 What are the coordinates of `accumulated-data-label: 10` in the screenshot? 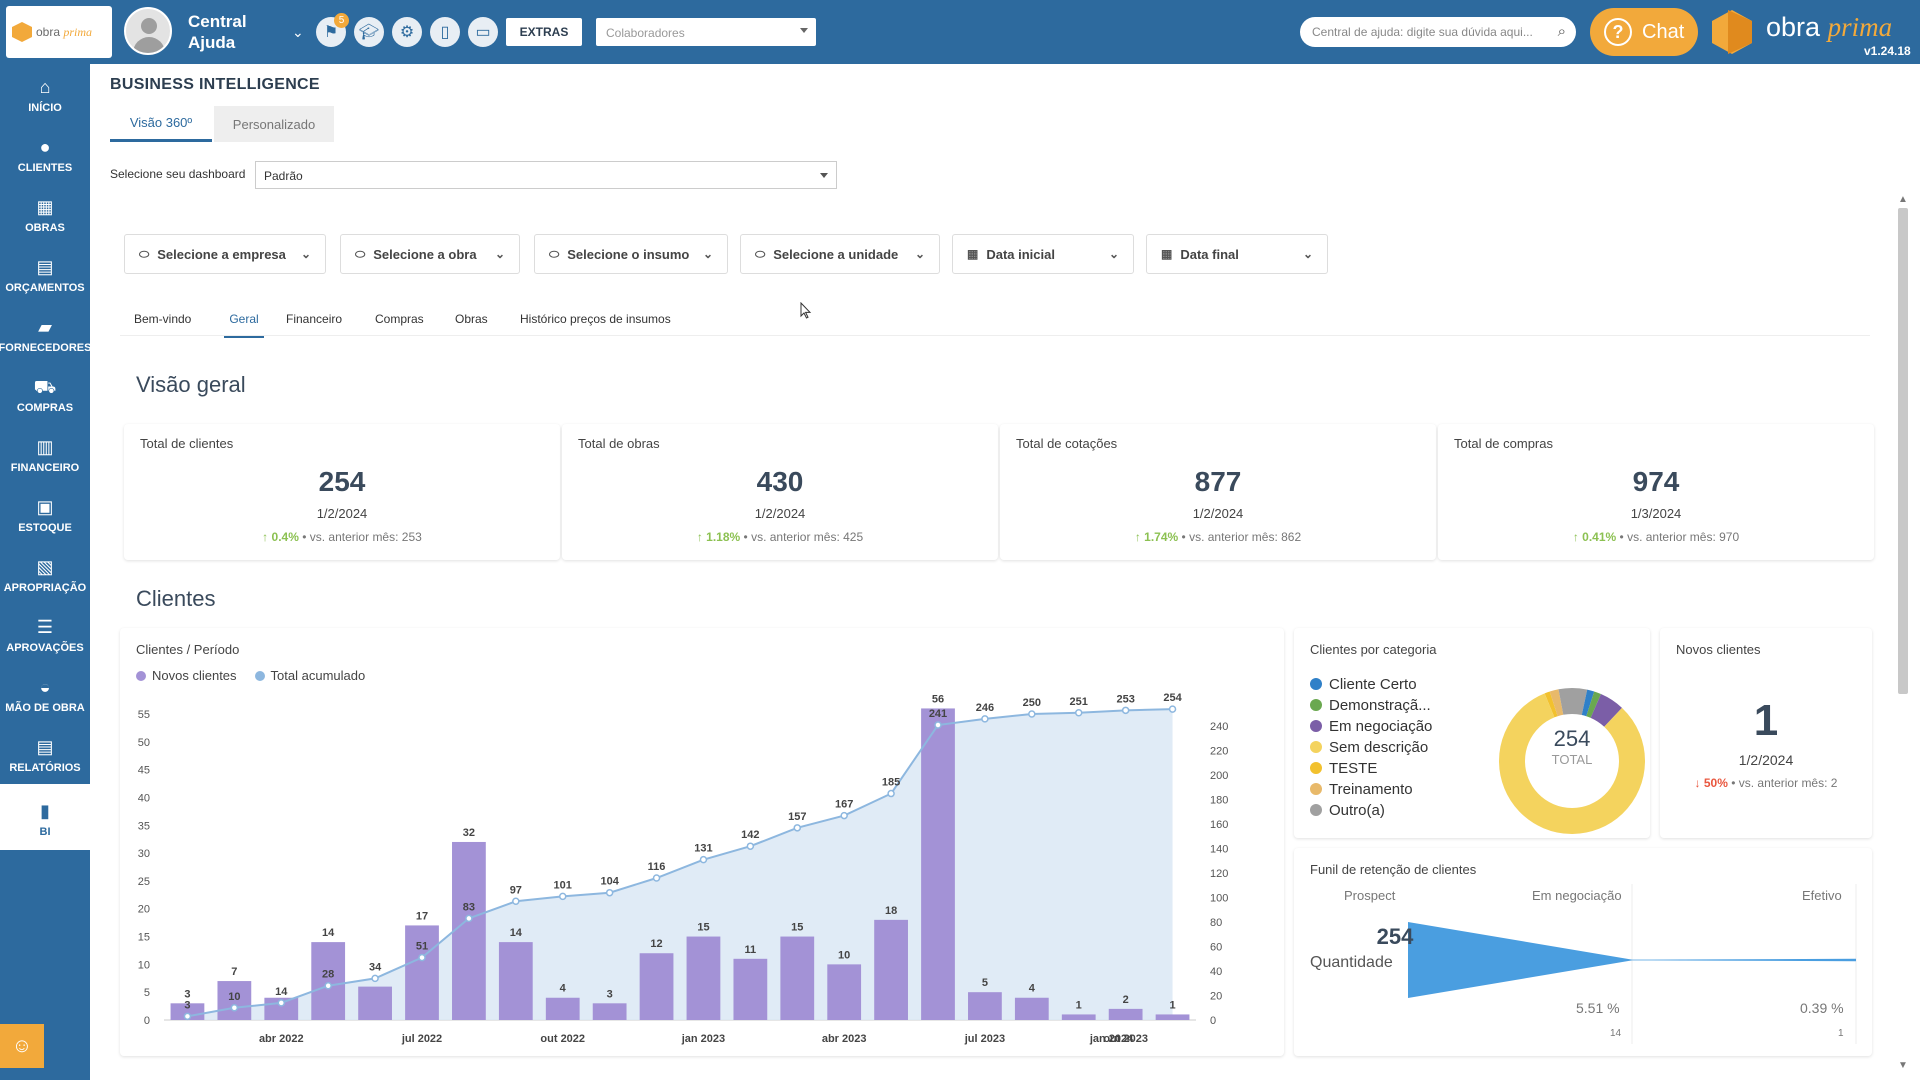 It's located at (234, 997).